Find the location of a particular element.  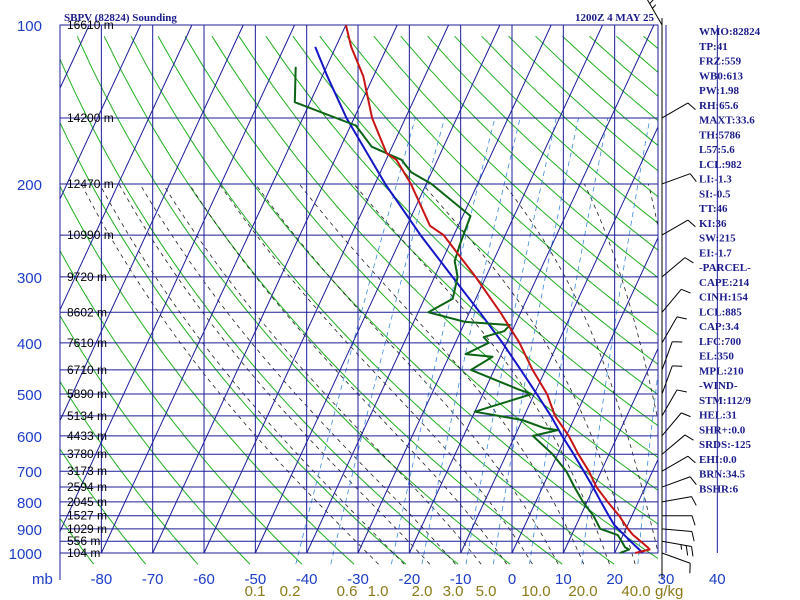

stability-index: LCL:885 is located at coordinates (720, 312).